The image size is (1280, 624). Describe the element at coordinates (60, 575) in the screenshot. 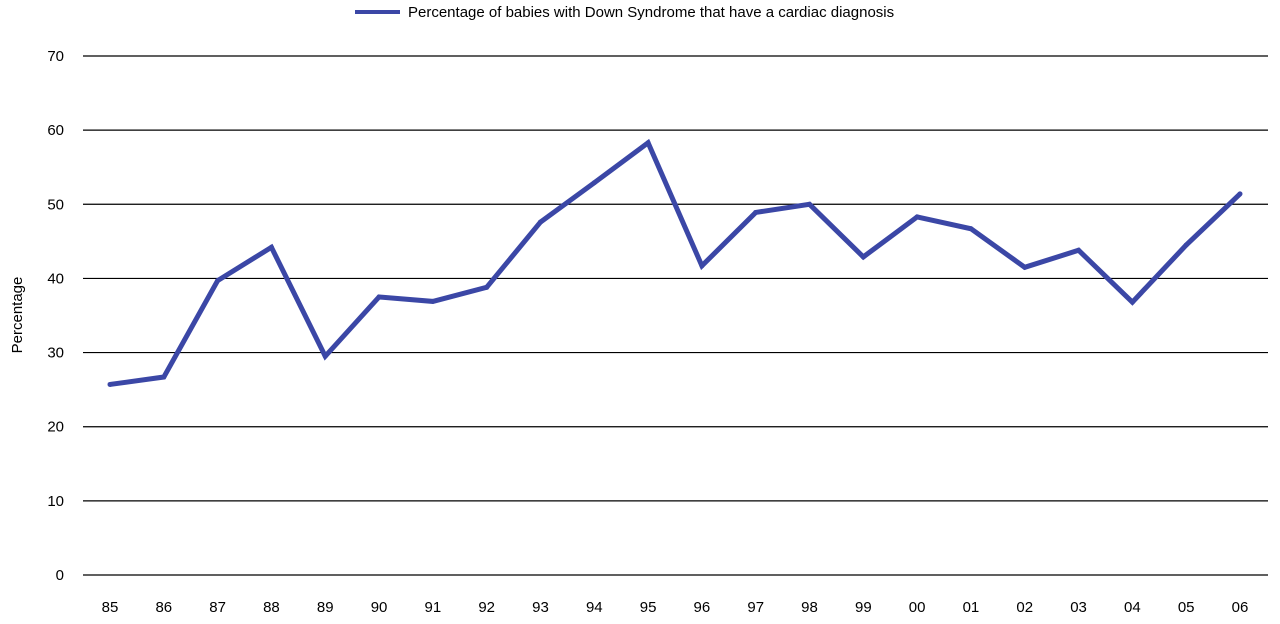

I see `y-tick-label: 0` at that location.